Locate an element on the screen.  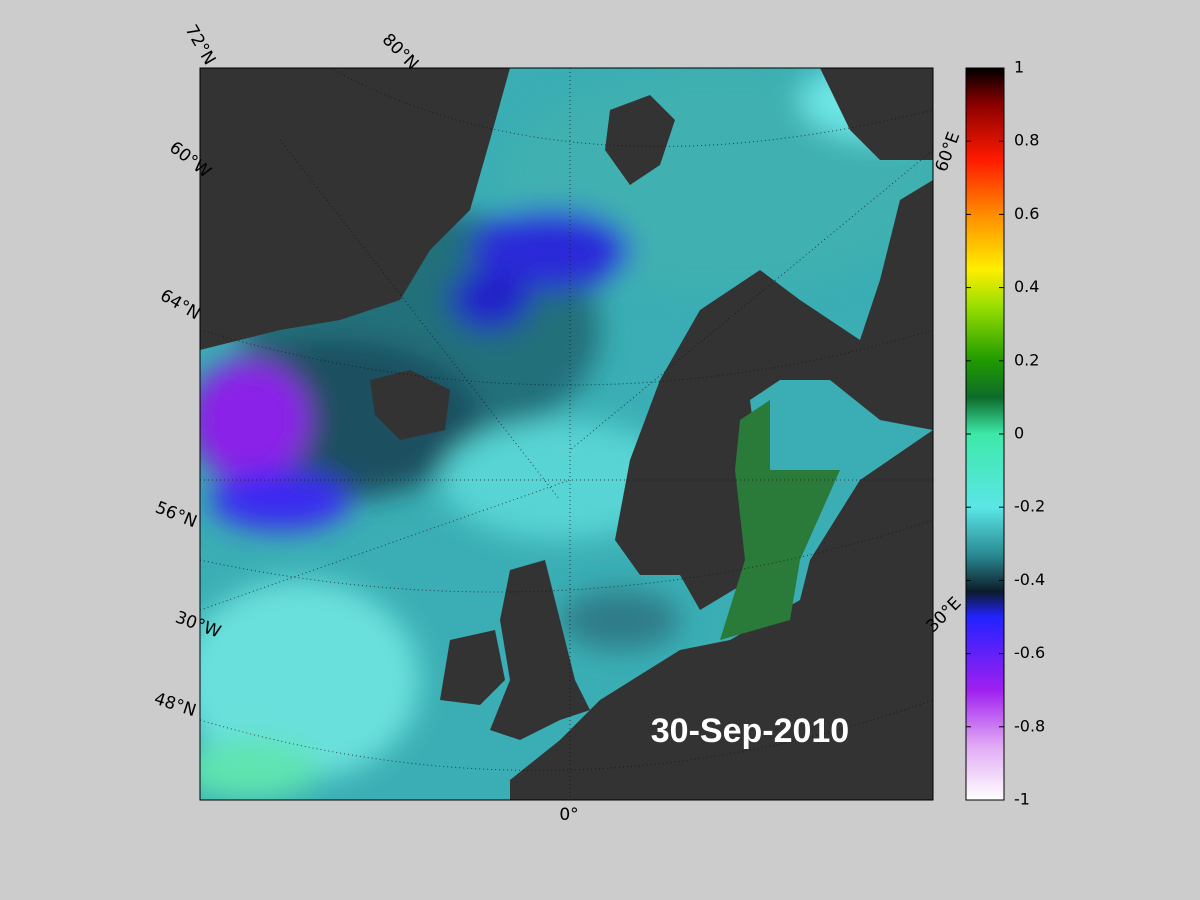
svalbard is located at coordinates (640, 140).